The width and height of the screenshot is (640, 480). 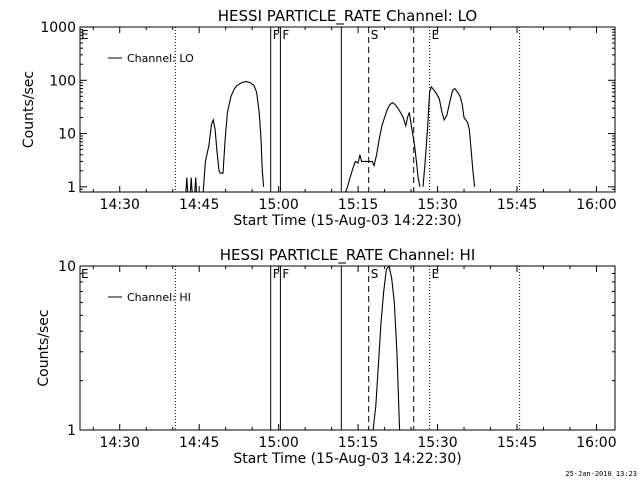 What do you see at coordinates (199, 205) in the screenshot?
I see `chart1-xtick-label: 14:45` at bounding box center [199, 205].